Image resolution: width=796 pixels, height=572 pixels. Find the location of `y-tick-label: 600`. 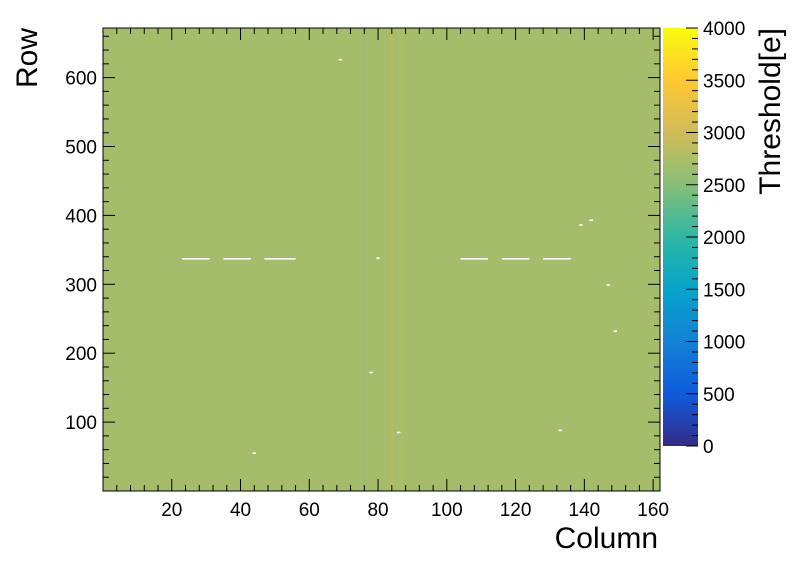

y-tick-label: 600 is located at coordinates (81, 79).